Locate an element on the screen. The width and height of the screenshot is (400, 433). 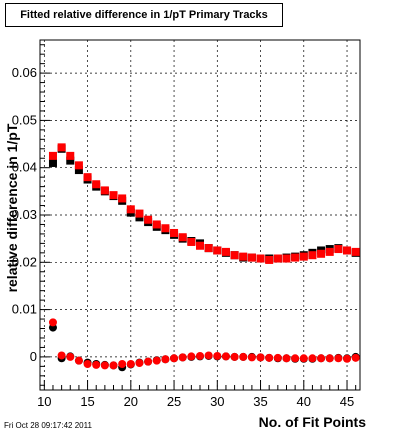
x-tick-label: 40 is located at coordinates (304, 401).